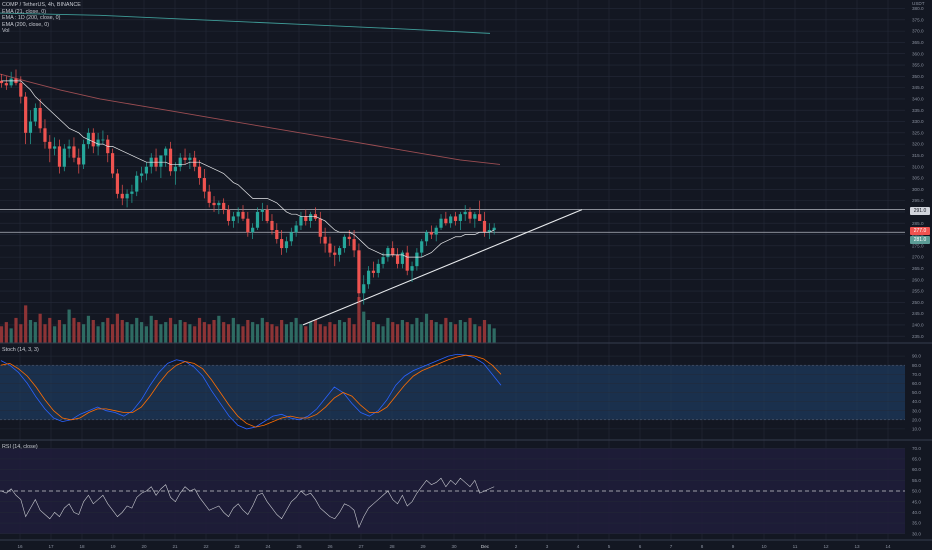 The height and width of the screenshot is (550, 932). Describe the element at coordinates (916, 365) in the screenshot. I see `stoch-y-tick: 80.0` at that location.